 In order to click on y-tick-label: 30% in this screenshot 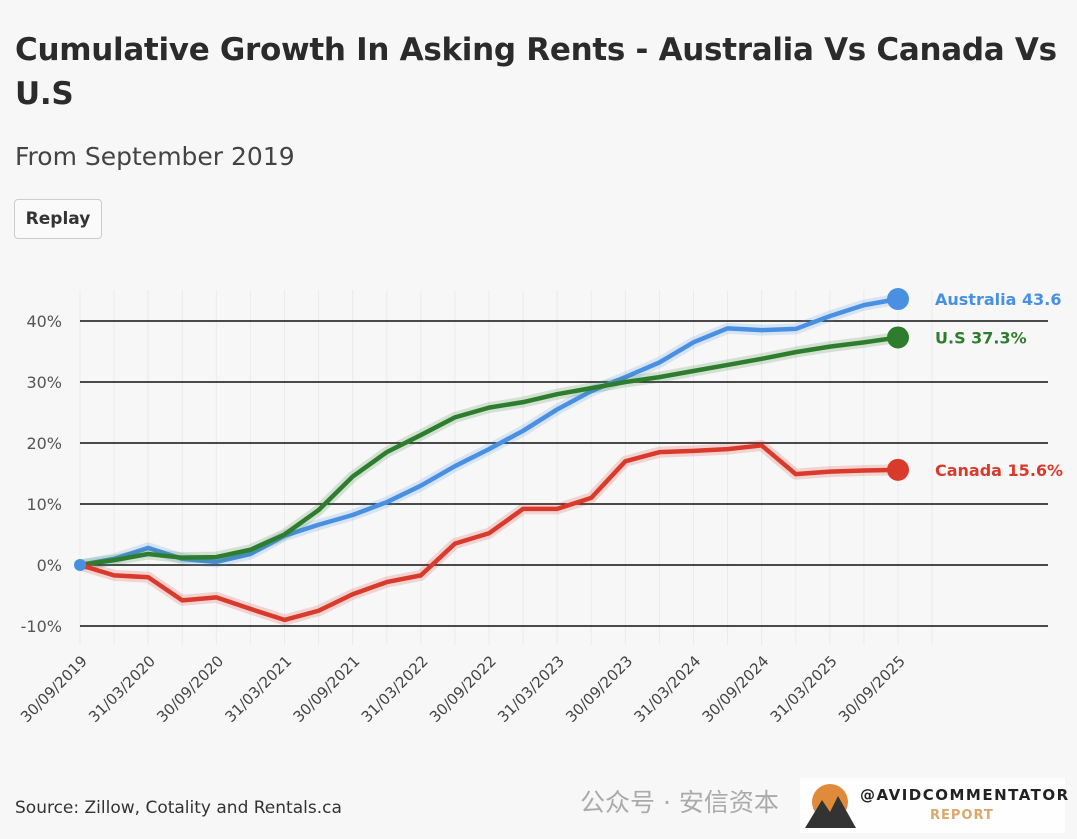, I will do `click(44, 382)`.